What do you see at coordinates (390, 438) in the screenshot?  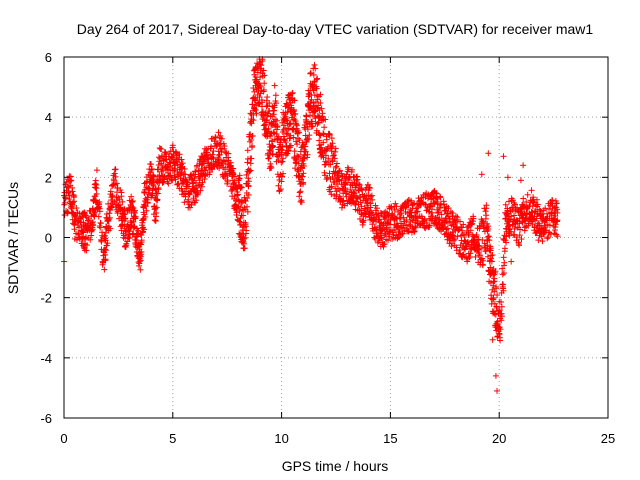 I see `x-tick-label: 15` at bounding box center [390, 438].